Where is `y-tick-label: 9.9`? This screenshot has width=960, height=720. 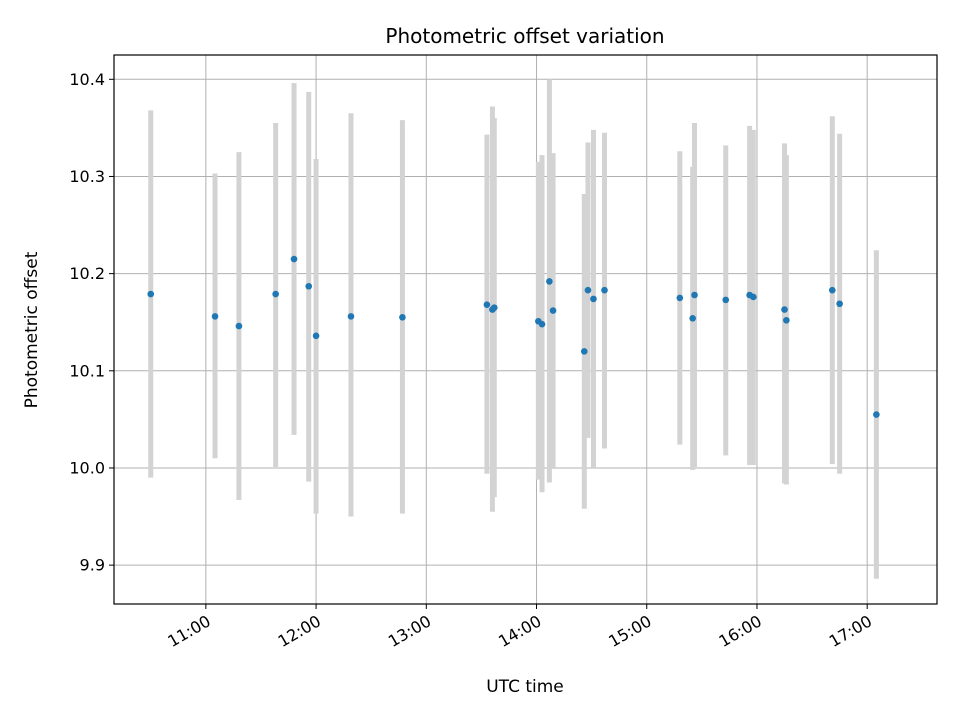 y-tick-label: 9.9 is located at coordinates (92, 565).